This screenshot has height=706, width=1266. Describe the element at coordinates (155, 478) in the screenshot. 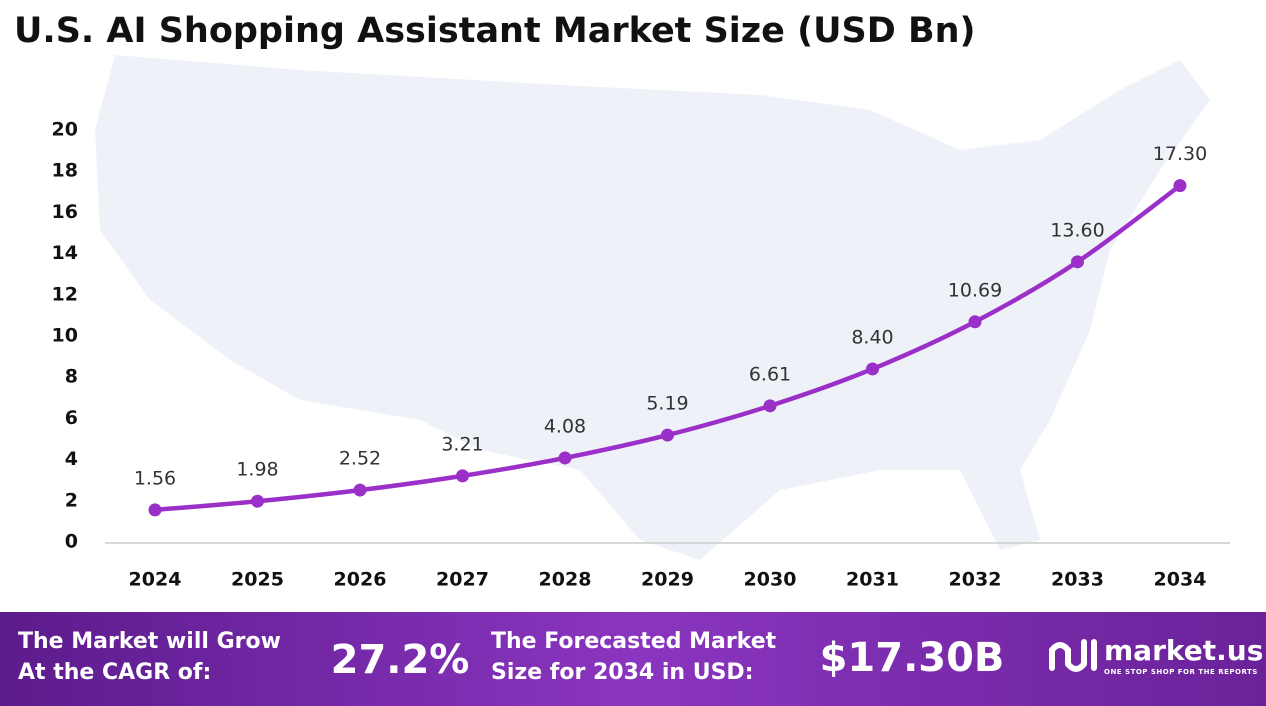

I see `value-label: 1.56` at that location.